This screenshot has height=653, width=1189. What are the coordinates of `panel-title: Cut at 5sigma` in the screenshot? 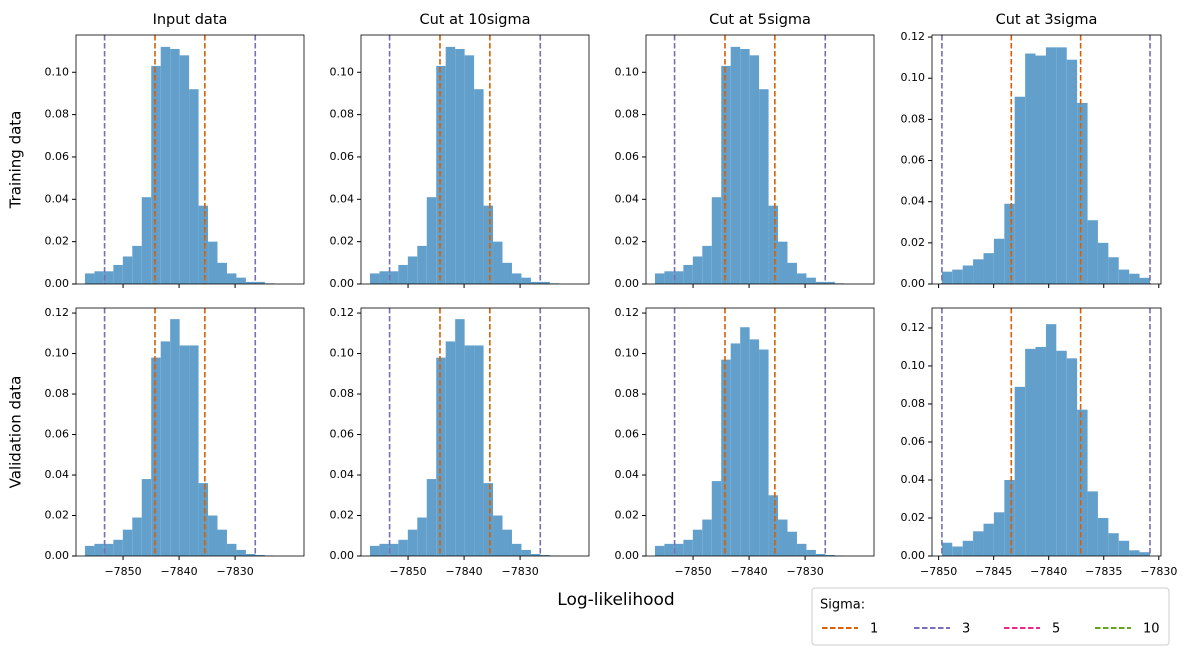 It's located at (760, 20).